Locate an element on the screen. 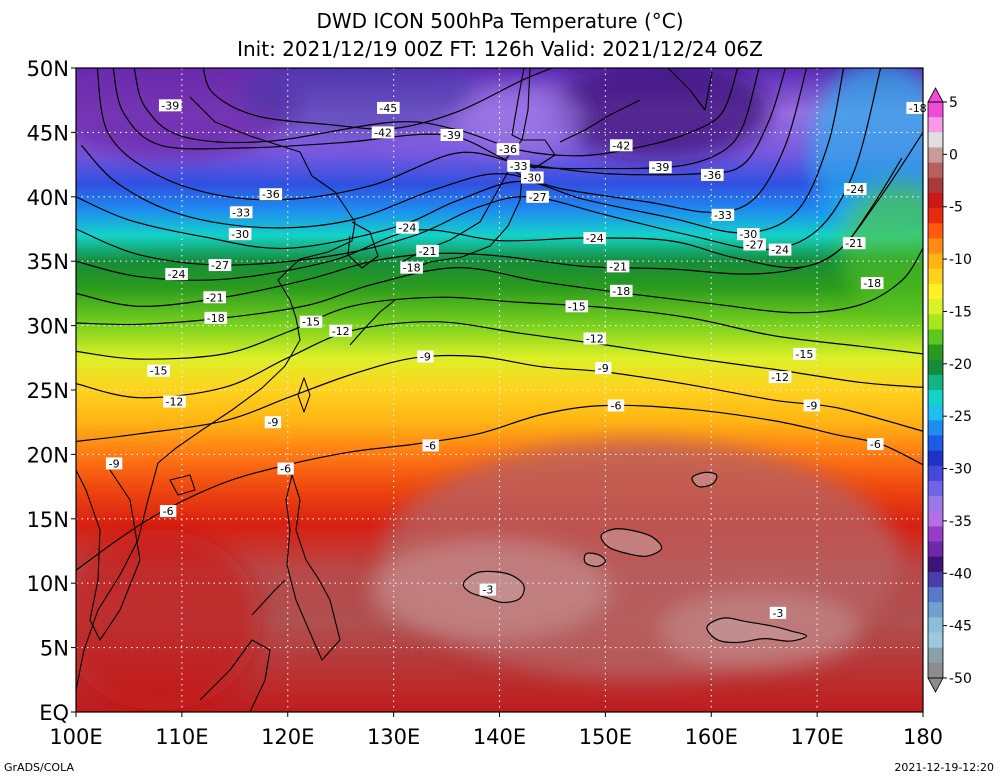 The width and height of the screenshot is (1000, 779). isotherm-label-text: -9 is located at coordinates (811, 405).